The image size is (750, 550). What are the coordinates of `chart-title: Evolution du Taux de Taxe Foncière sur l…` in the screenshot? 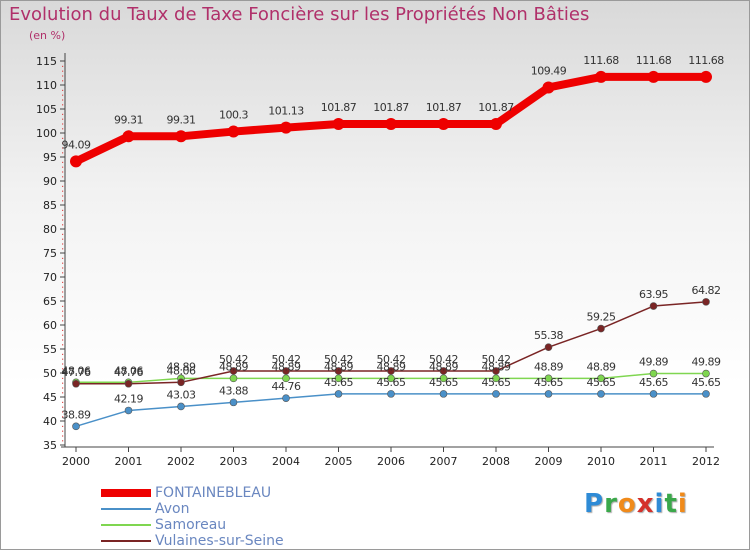 It's located at (299, 14).